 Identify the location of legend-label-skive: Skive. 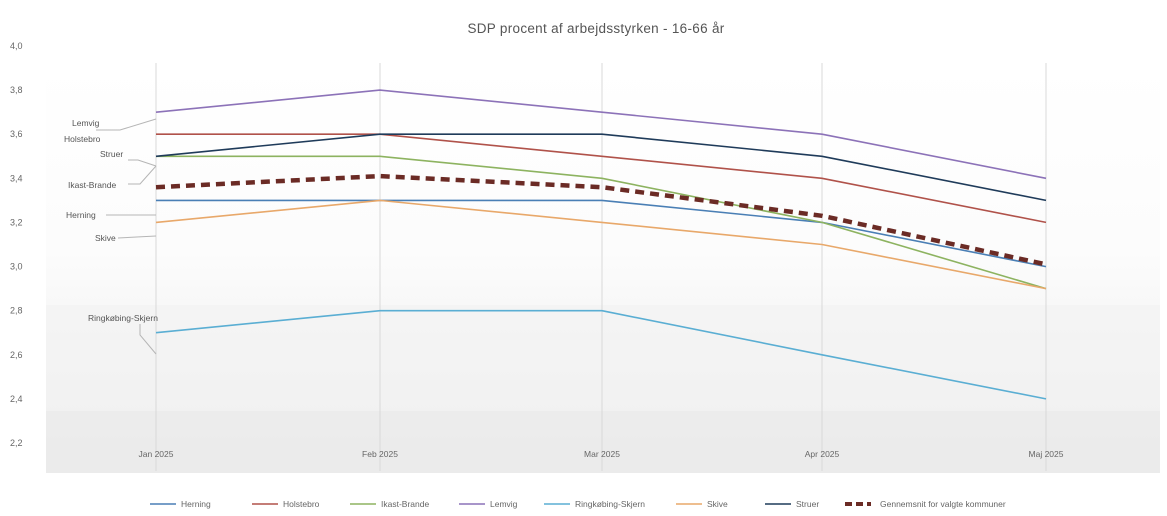
(717, 504).